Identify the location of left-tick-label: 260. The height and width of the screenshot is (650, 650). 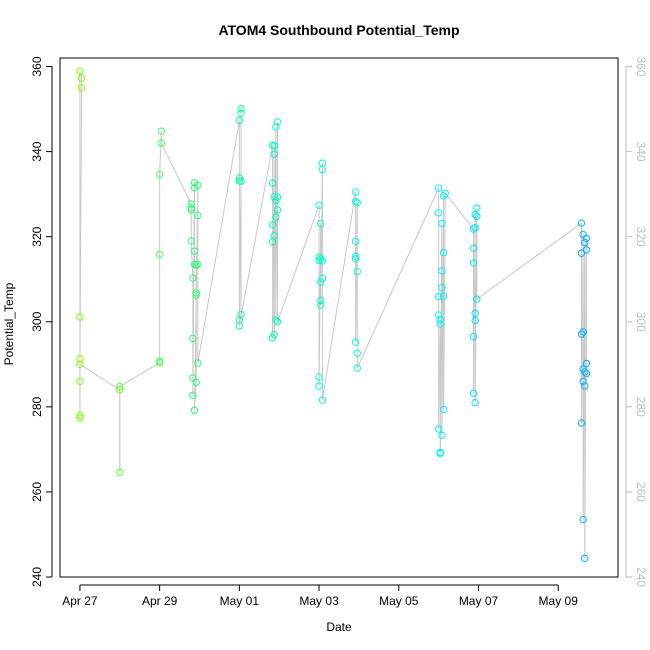
(37, 492).